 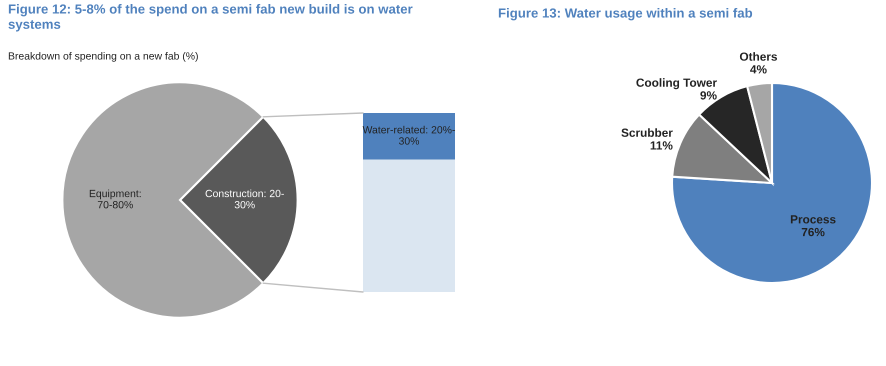 I want to click on data-label: 4%, so click(x=758, y=69).